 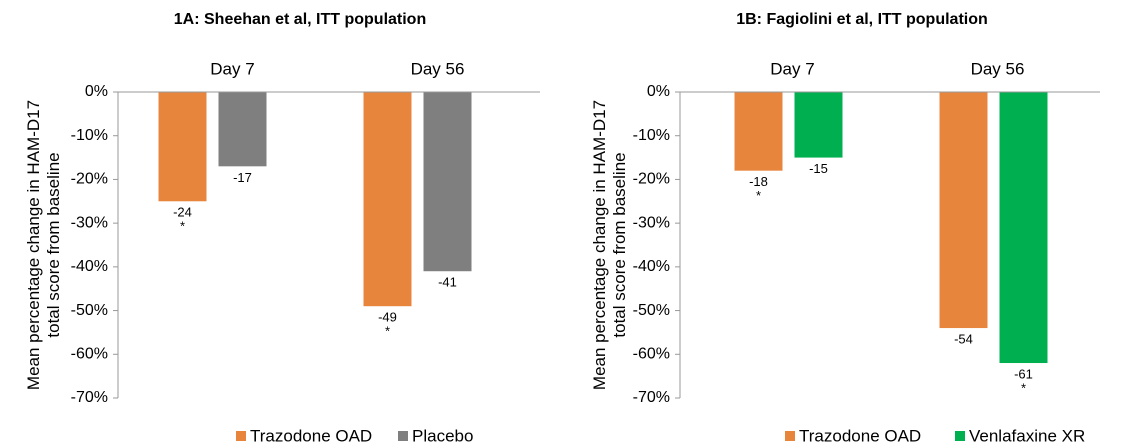 What do you see at coordinates (442, 435) in the screenshot?
I see `legend-label: Placebo` at bounding box center [442, 435].